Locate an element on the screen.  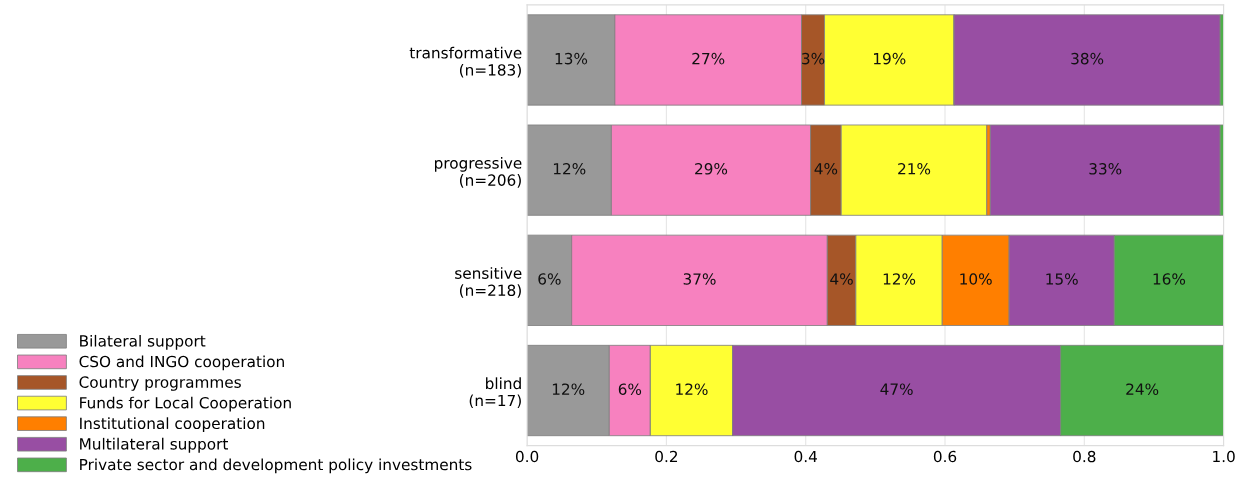
data-label: 37% is located at coordinates (699, 279).